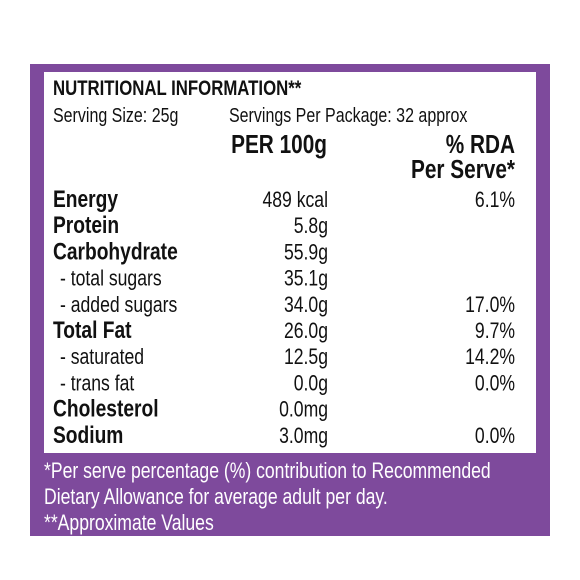 This screenshot has height=580, width=580. Describe the element at coordinates (311, 226) in the screenshot. I see `per-100g-value: 5.8g` at that location.